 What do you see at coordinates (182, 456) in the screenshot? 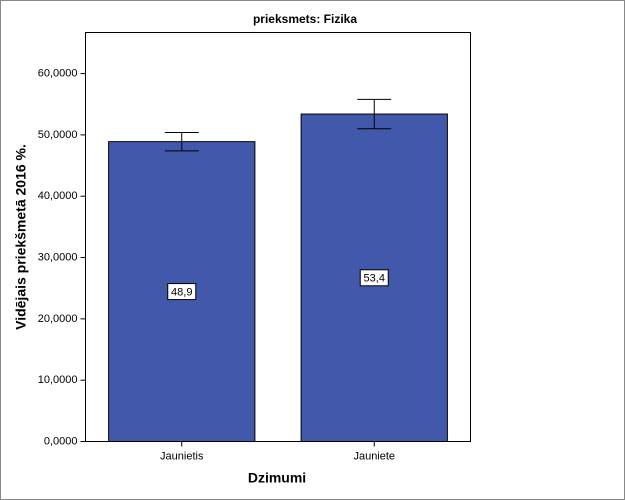
I see `x-tick-label: Jaunietis` at bounding box center [182, 456].